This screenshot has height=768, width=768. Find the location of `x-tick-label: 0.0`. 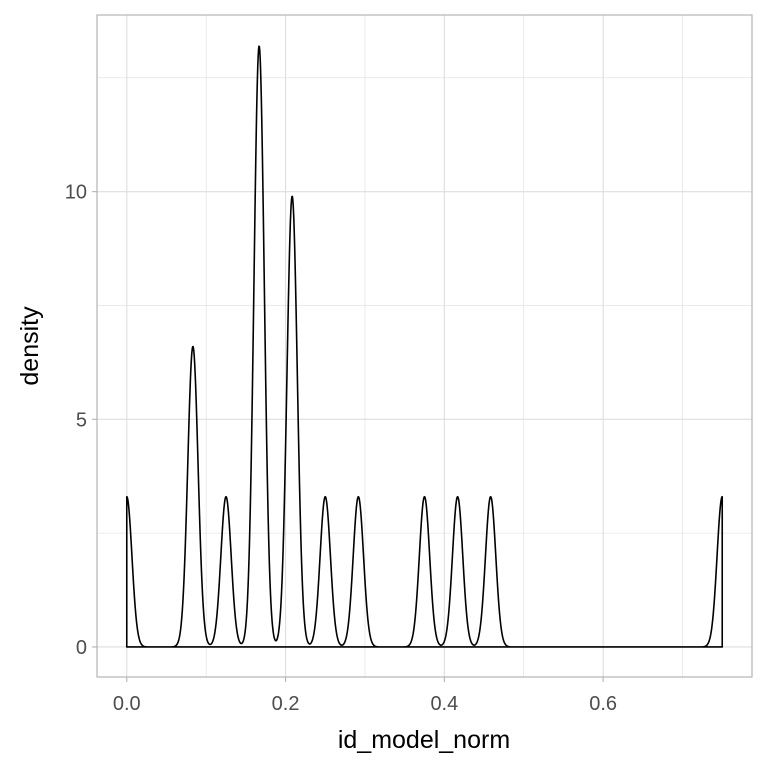

x-tick-label: 0.0 is located at coordinates (127, 704).